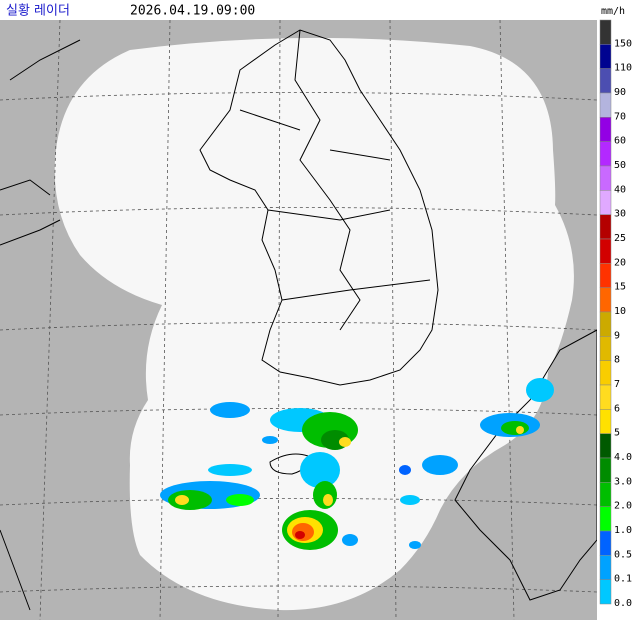 Image resolution: width=635 pixels, height=624 pixels. Describe the element at coordinates (620, 189) in the screenshot. I see `legend-label: 40` at that location.